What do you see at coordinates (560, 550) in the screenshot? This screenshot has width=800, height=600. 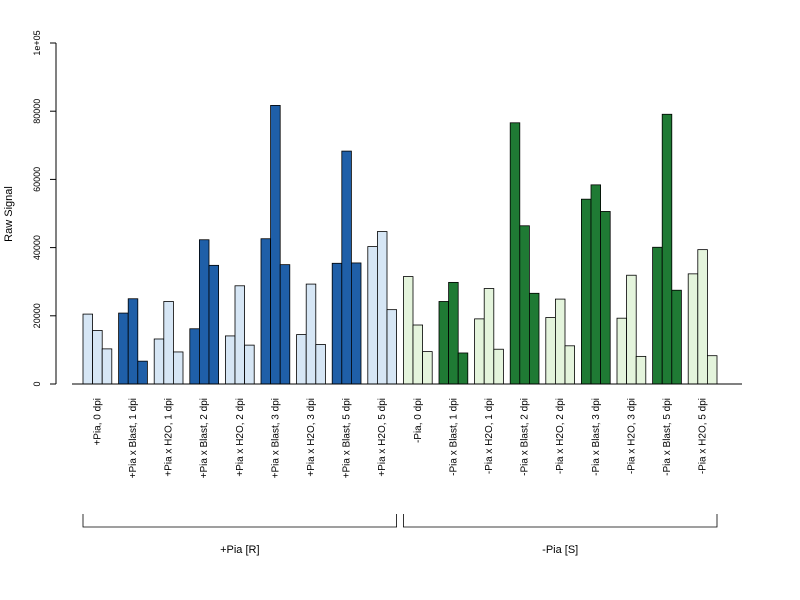 I see `group-label: -Pia [S]` at bounding box center [560, 550].